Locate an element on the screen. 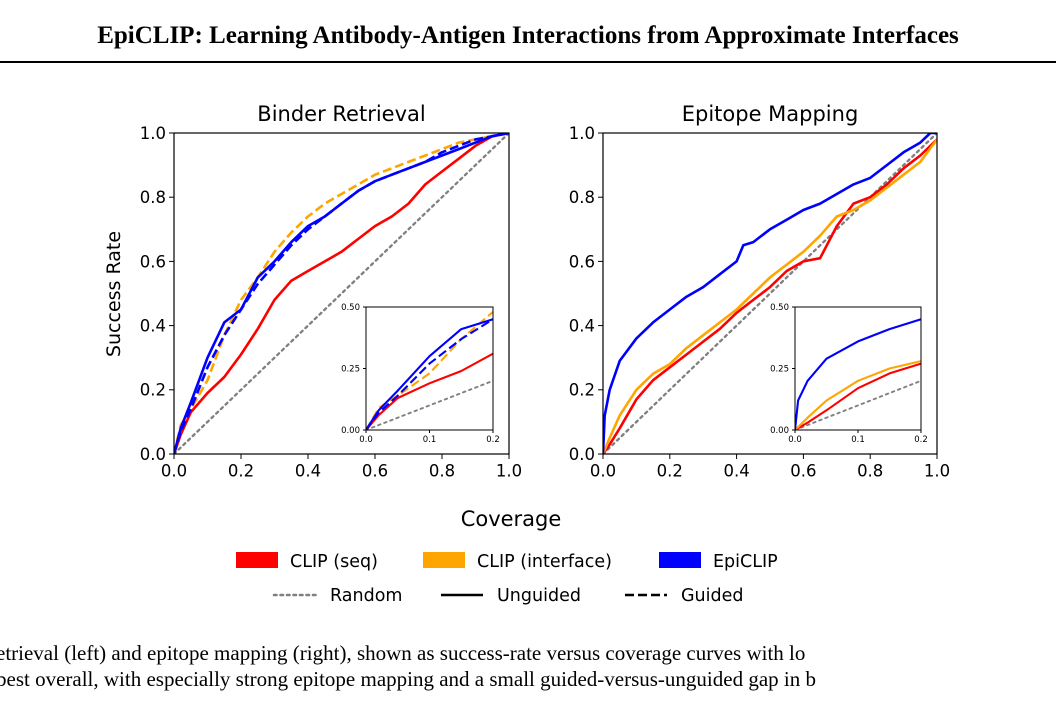 The width and height of the screenshot is (1056, 717). binder-retrieval-inset-series-clip-interface-guided is located at coordinates (429, 370).